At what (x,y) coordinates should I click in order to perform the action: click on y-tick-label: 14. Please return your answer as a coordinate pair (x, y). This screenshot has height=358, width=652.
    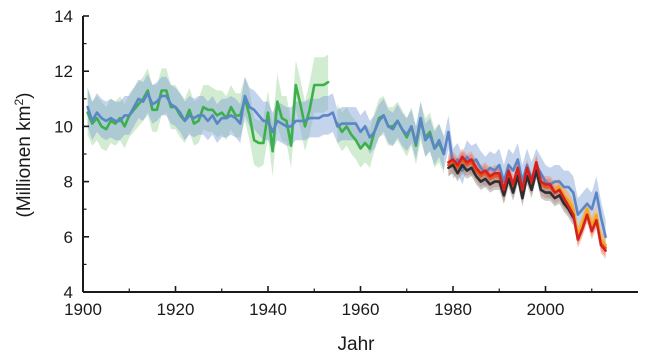
    Looking at the image, I should click on (63, 16).